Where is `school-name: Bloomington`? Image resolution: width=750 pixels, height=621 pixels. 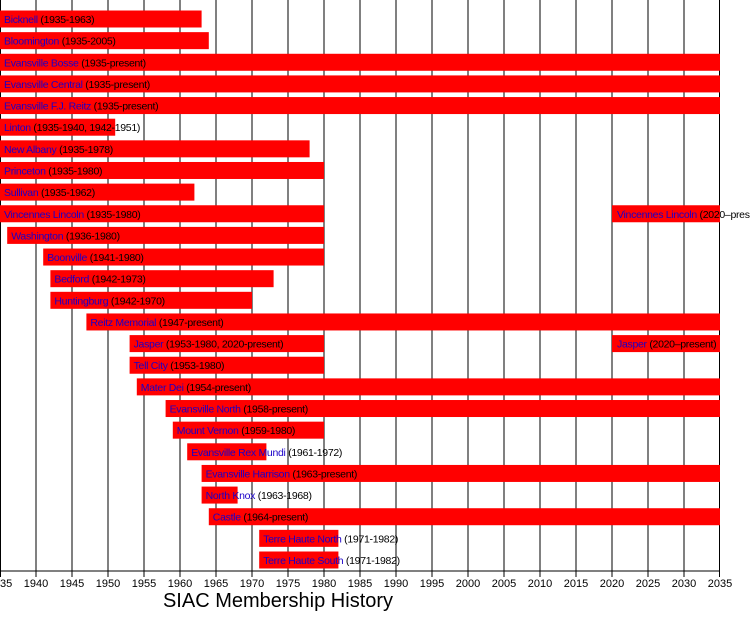 school-name: Bloomington is located at coordinates (32, 42).